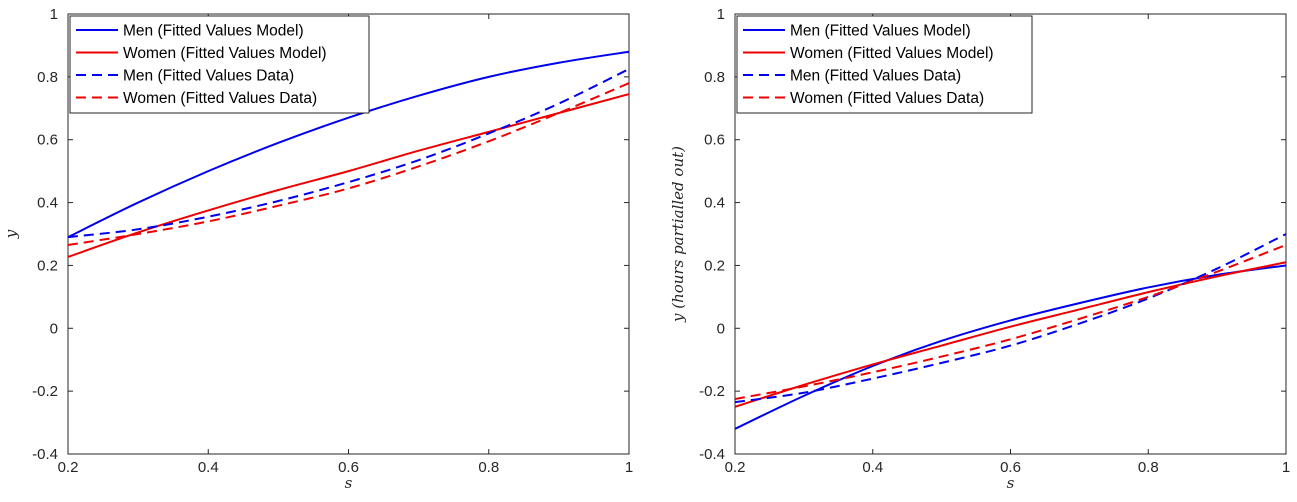 This screenshot has width=1297, height=502. I want to click on y-axis-label: y, so click(11, 234).